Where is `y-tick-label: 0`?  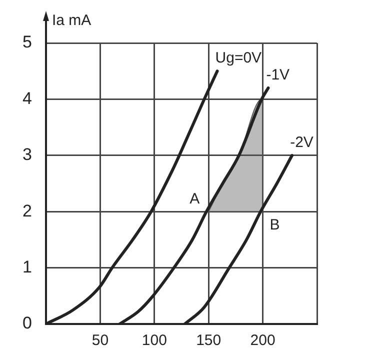 y-tick-label: 0 is located at coordinates (27, 323).